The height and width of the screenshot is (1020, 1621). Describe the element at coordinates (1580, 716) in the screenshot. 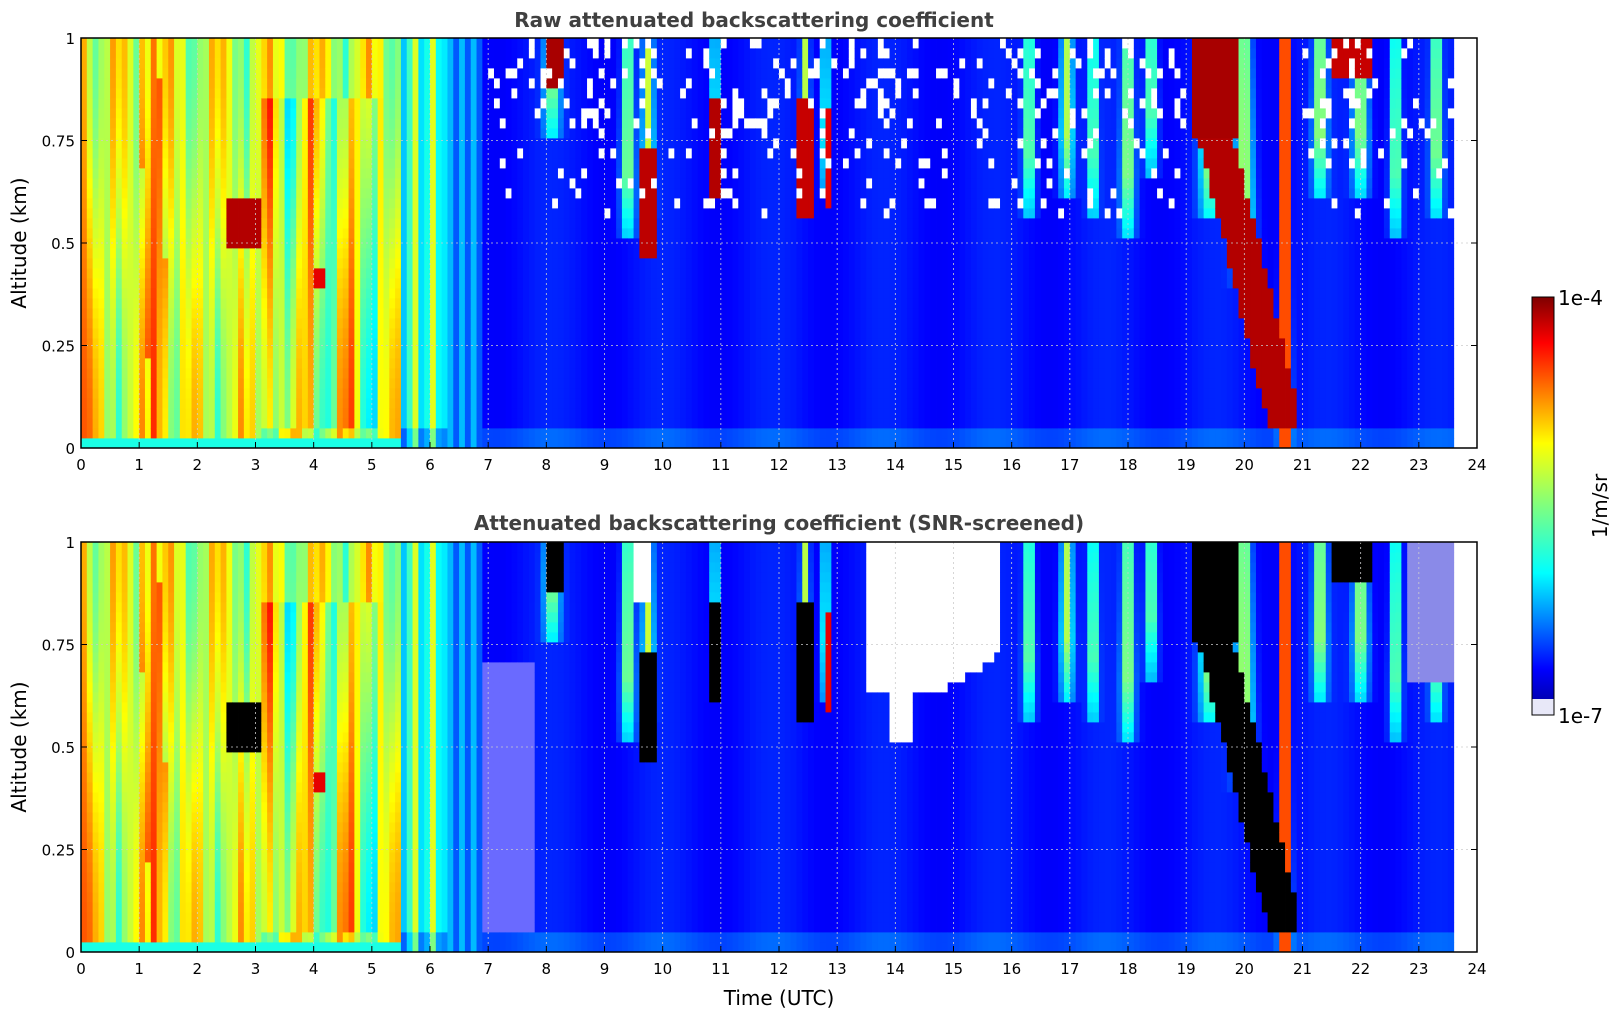

I see `colorbar-min-label: 1e-7` at that location.